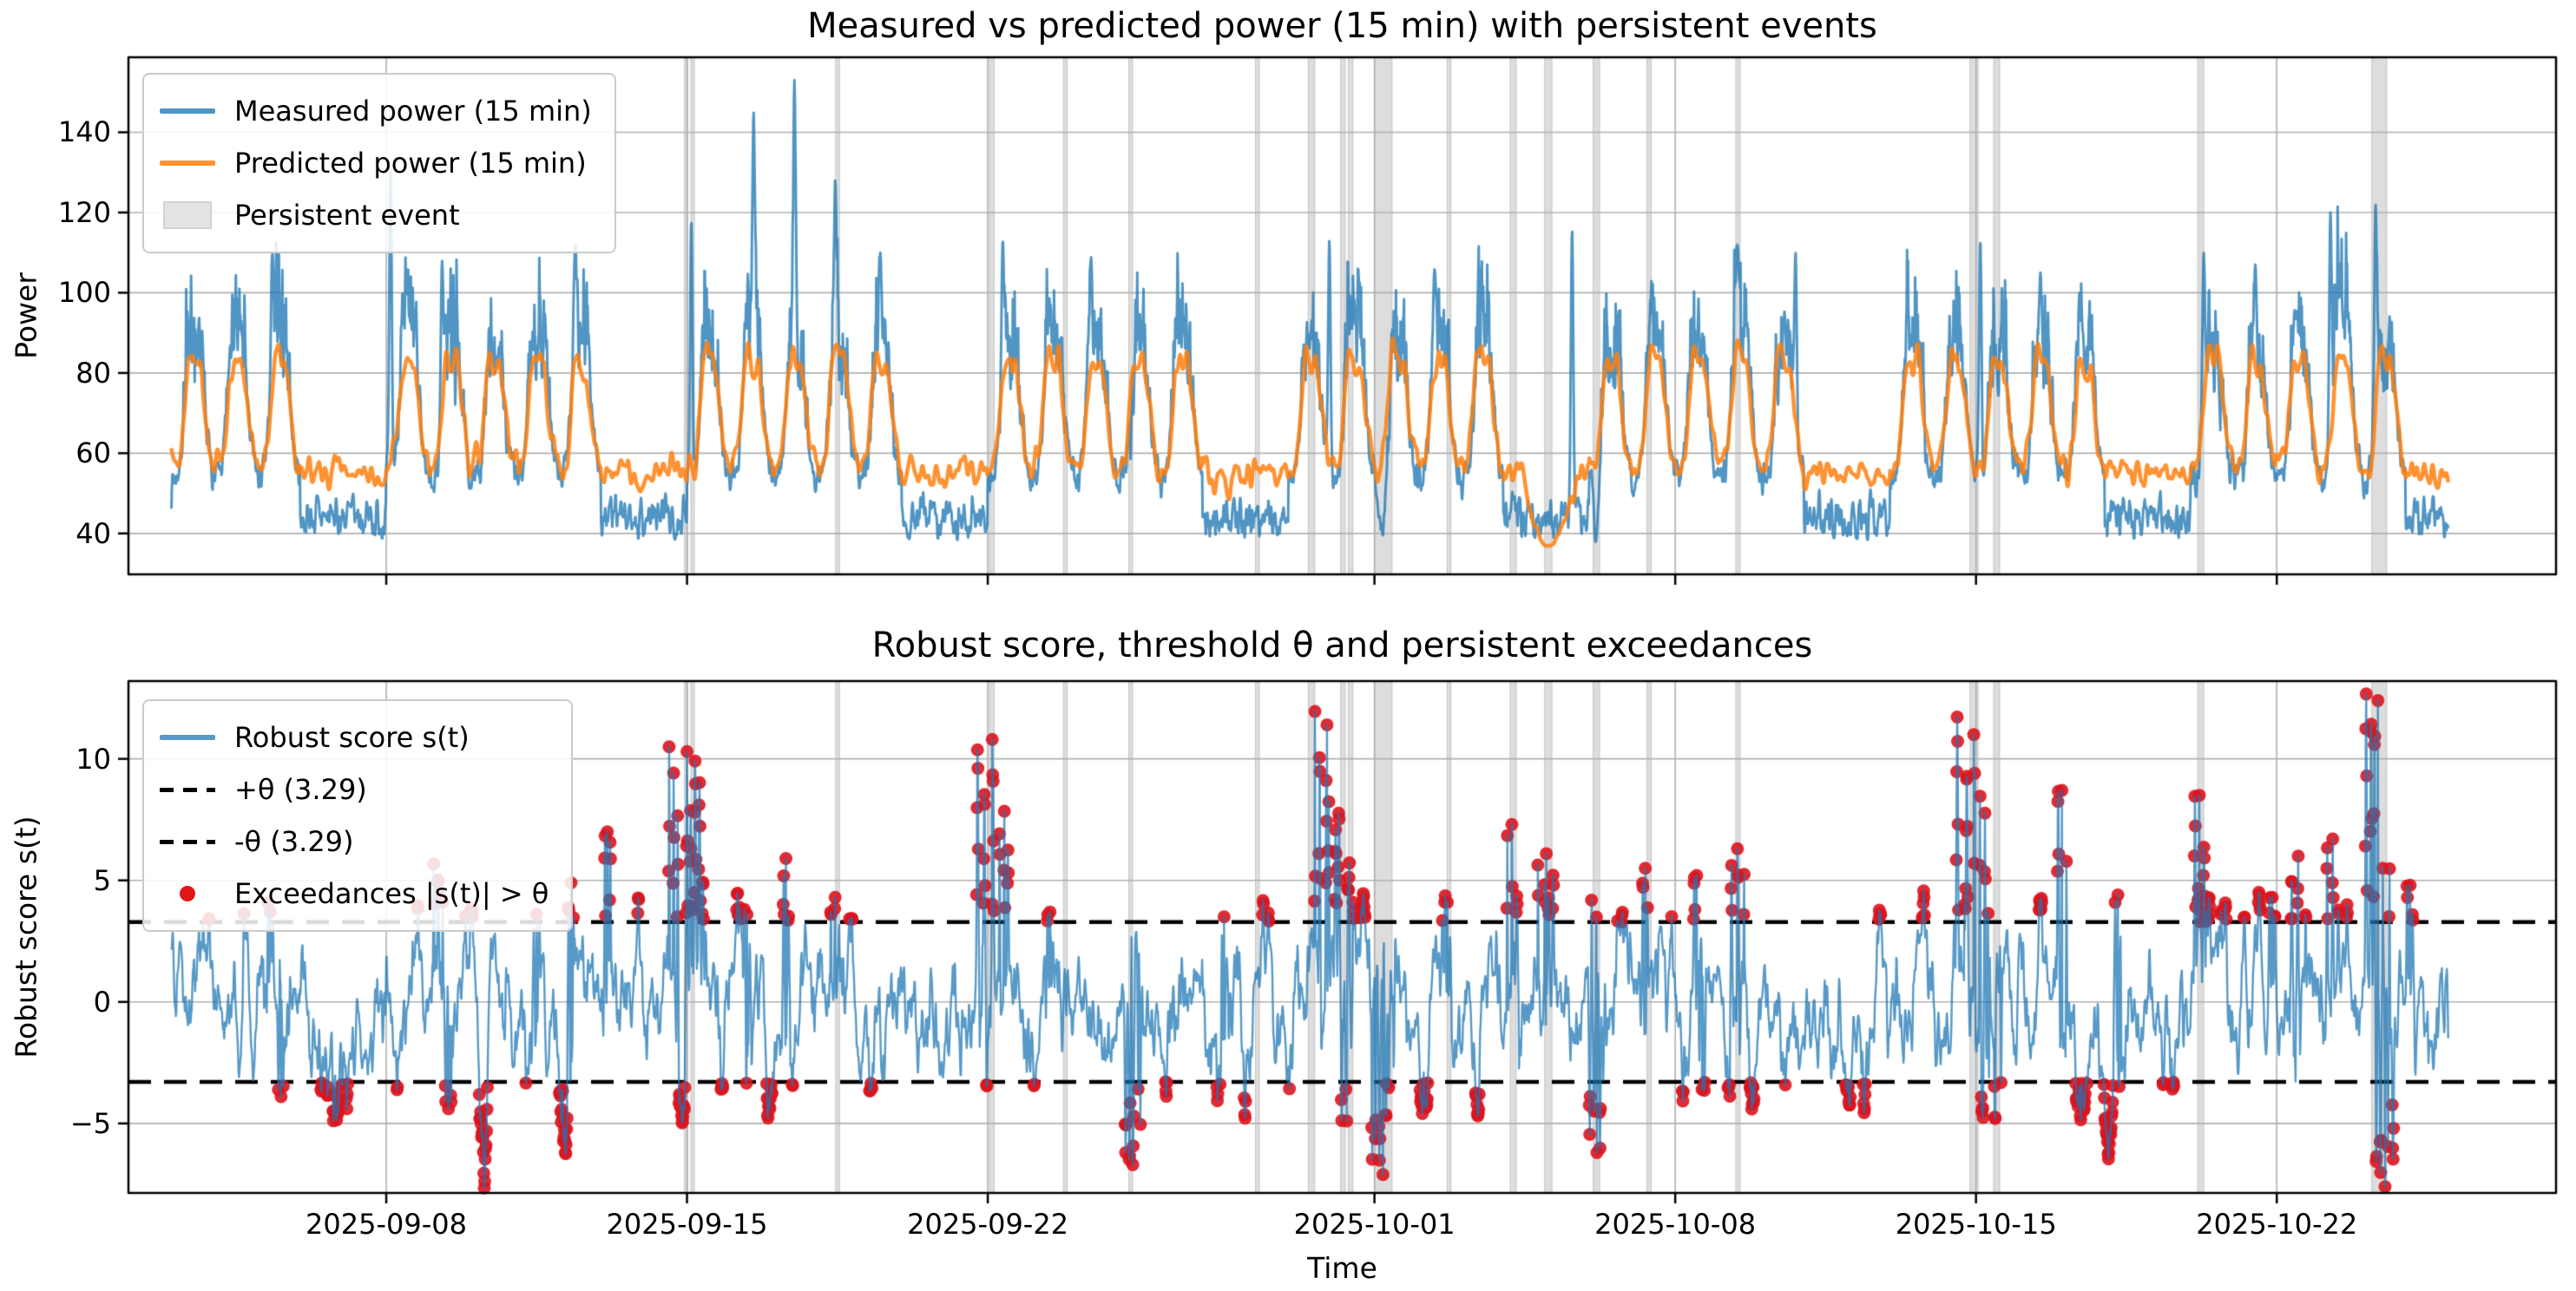 This screenshot has height=1291, width=2576. Describe the element at coordinates (90, 1123) in the screenshot. I see `bottom-y-tick-label: −5` at that location.